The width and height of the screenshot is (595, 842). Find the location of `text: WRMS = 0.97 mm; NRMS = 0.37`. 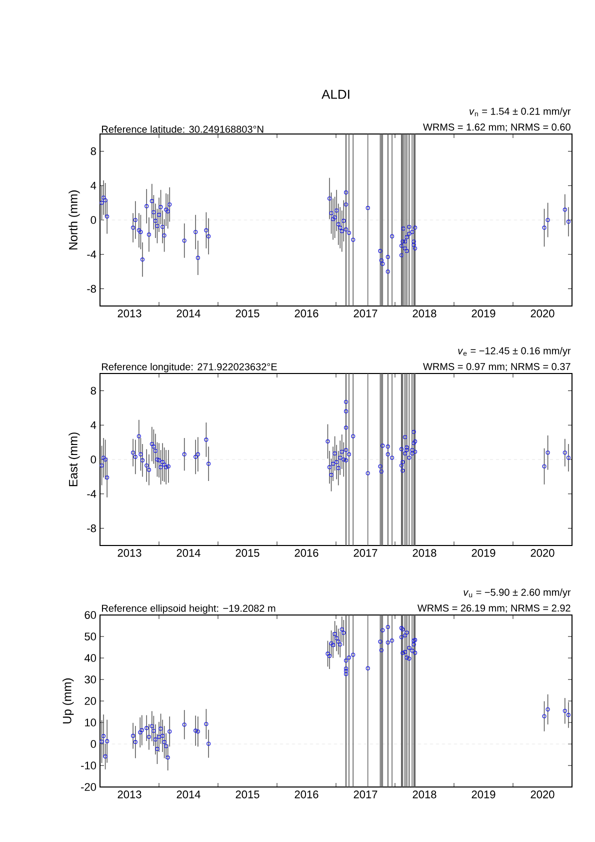

text: WRMS = 0.97 mm; NRMS = 0.37 is located at coordinates (496, 367).